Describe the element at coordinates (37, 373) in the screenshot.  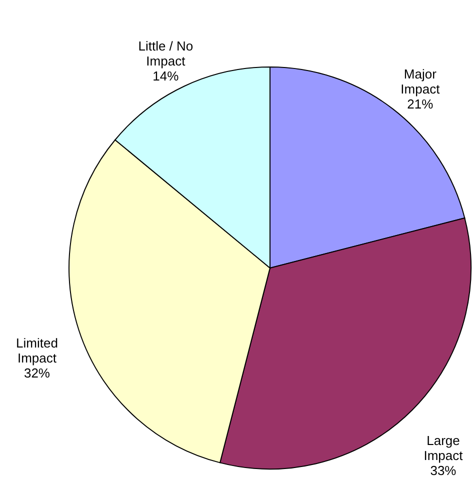
I see `data-label: 32%` at that location.